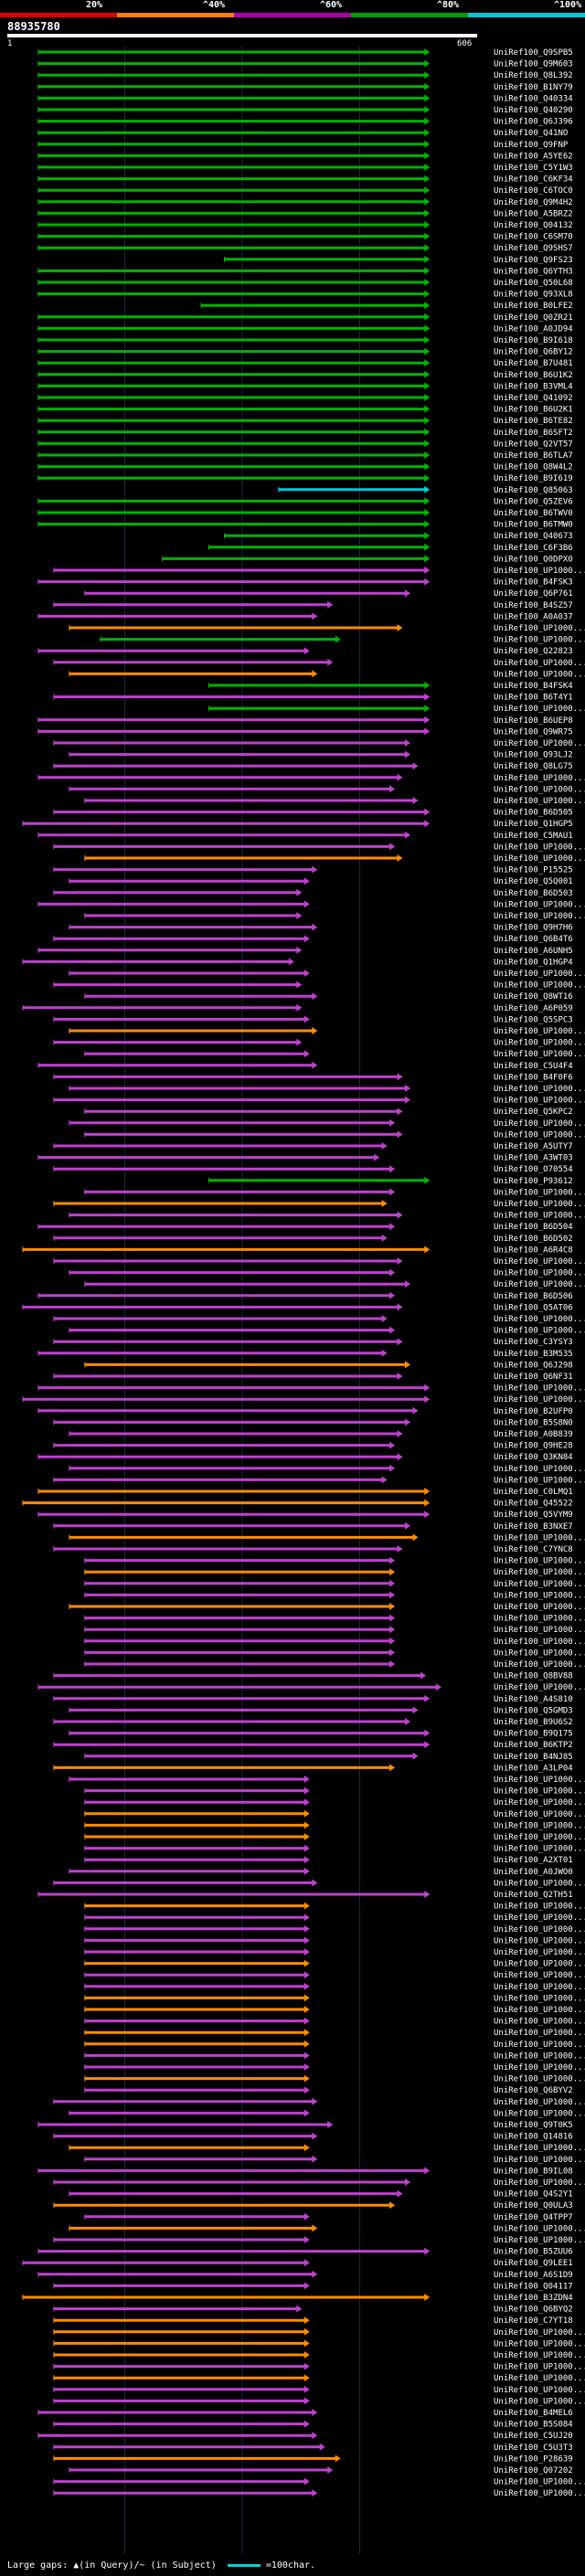  I want to click on hit-label: UniRef100_C5Y1W3, so click(534, 168).